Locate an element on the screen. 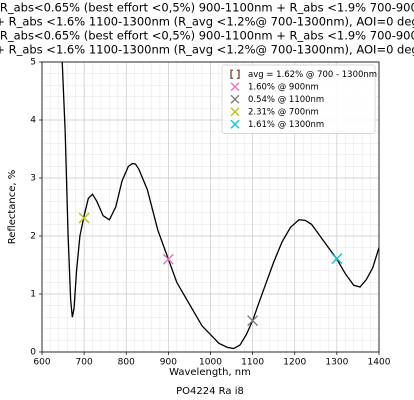 The height and width of the screenshot is (400, 414). x-tick-label: 1000 is located at coordinates (210, 363).